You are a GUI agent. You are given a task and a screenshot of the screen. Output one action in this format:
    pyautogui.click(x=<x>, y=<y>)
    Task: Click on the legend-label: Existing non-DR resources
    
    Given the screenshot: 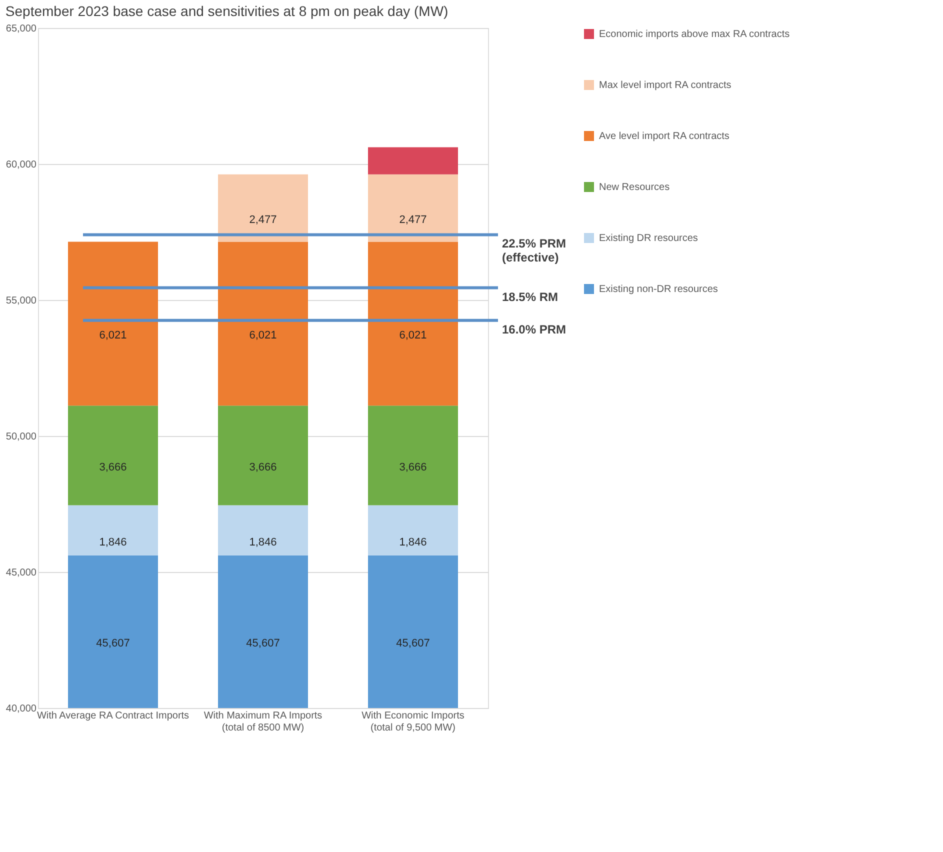 What is the action you would take?
    pyautogui.click(x=658, y=289)
    